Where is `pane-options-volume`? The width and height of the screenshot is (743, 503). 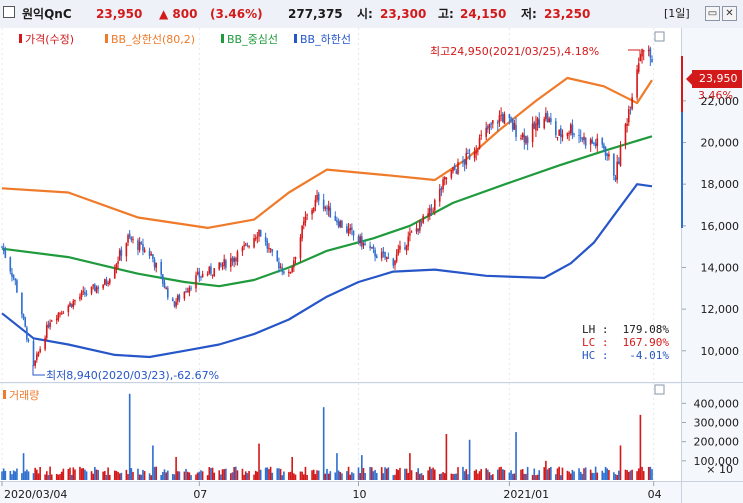 pane-options-volume is located at coordinates (659, 389).